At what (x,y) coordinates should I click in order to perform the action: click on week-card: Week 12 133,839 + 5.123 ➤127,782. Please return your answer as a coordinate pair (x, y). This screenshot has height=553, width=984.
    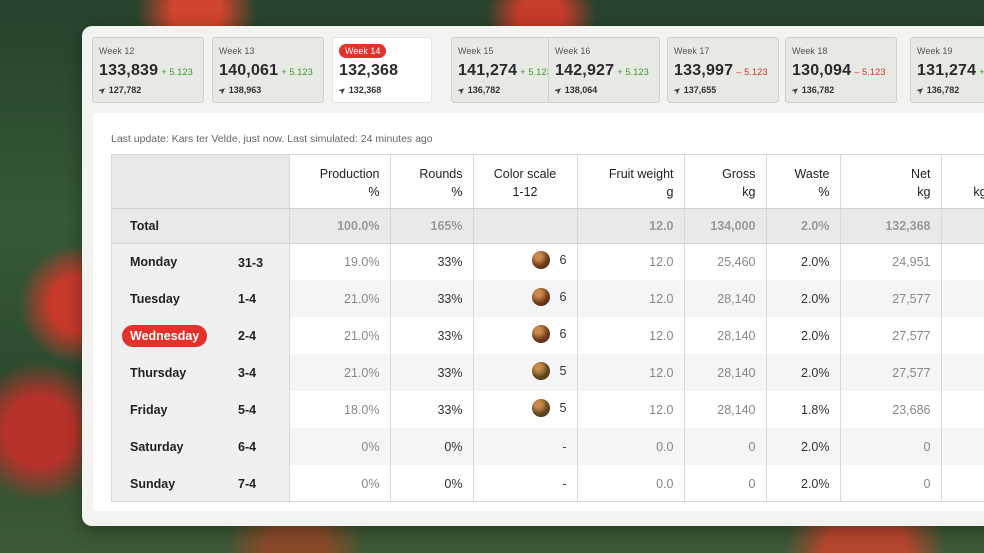
    Looking at the image, I should click on (148, 70).